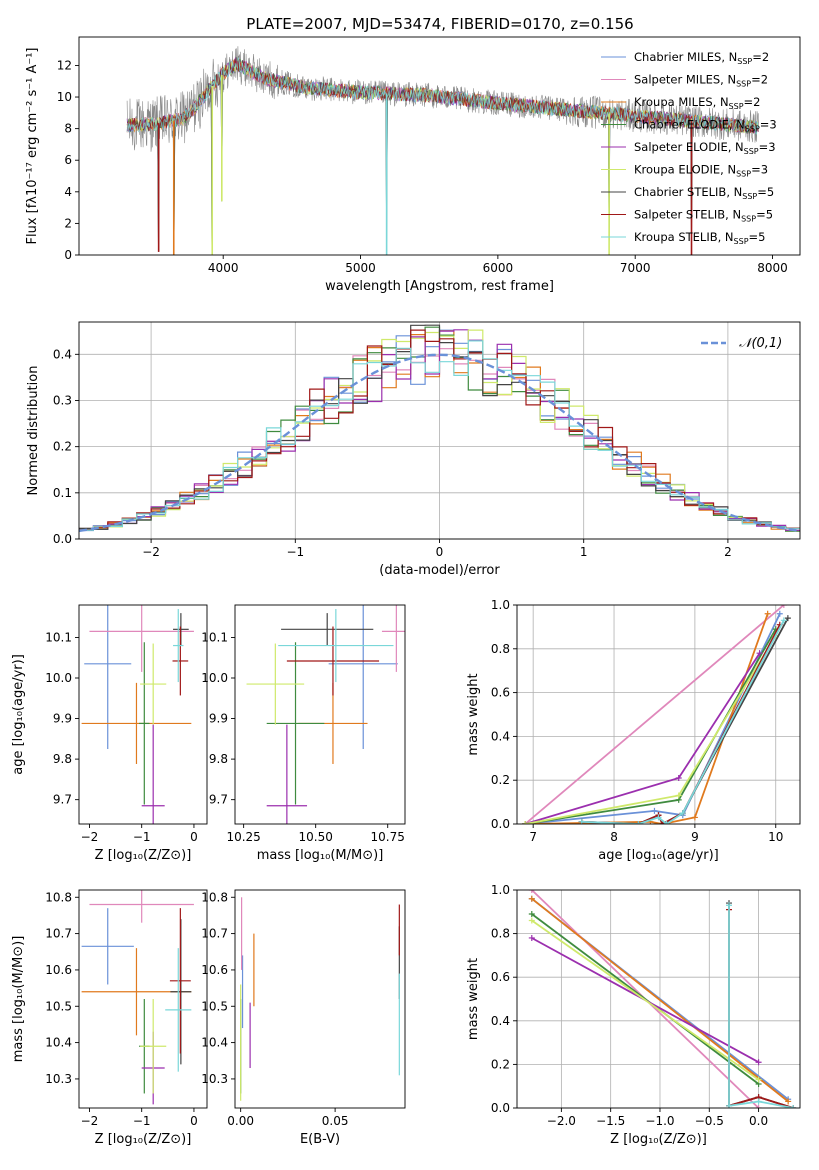 The image size is (819, 1170). Describe the element at coordinates (218, 719) in the screenshot. I see `y-tick-label: 9.9` at that location.